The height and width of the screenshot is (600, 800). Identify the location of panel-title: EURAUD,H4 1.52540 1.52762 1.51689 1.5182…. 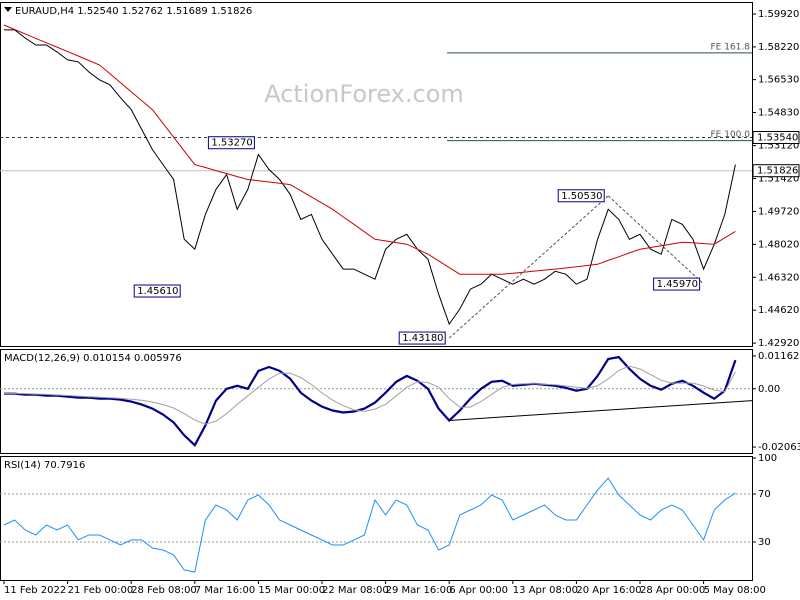
(133, 11).